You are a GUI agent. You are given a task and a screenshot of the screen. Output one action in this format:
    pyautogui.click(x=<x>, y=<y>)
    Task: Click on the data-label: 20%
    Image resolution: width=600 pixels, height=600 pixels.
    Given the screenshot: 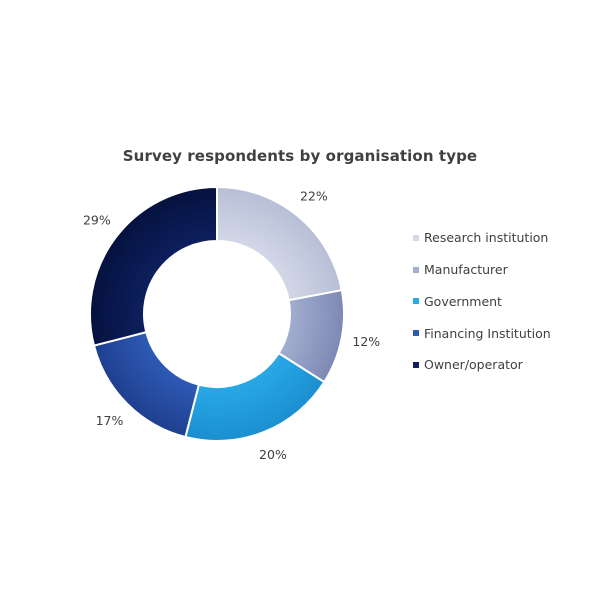 What is the action you would take?
    pyautogui.click(x=273, y=454)
    